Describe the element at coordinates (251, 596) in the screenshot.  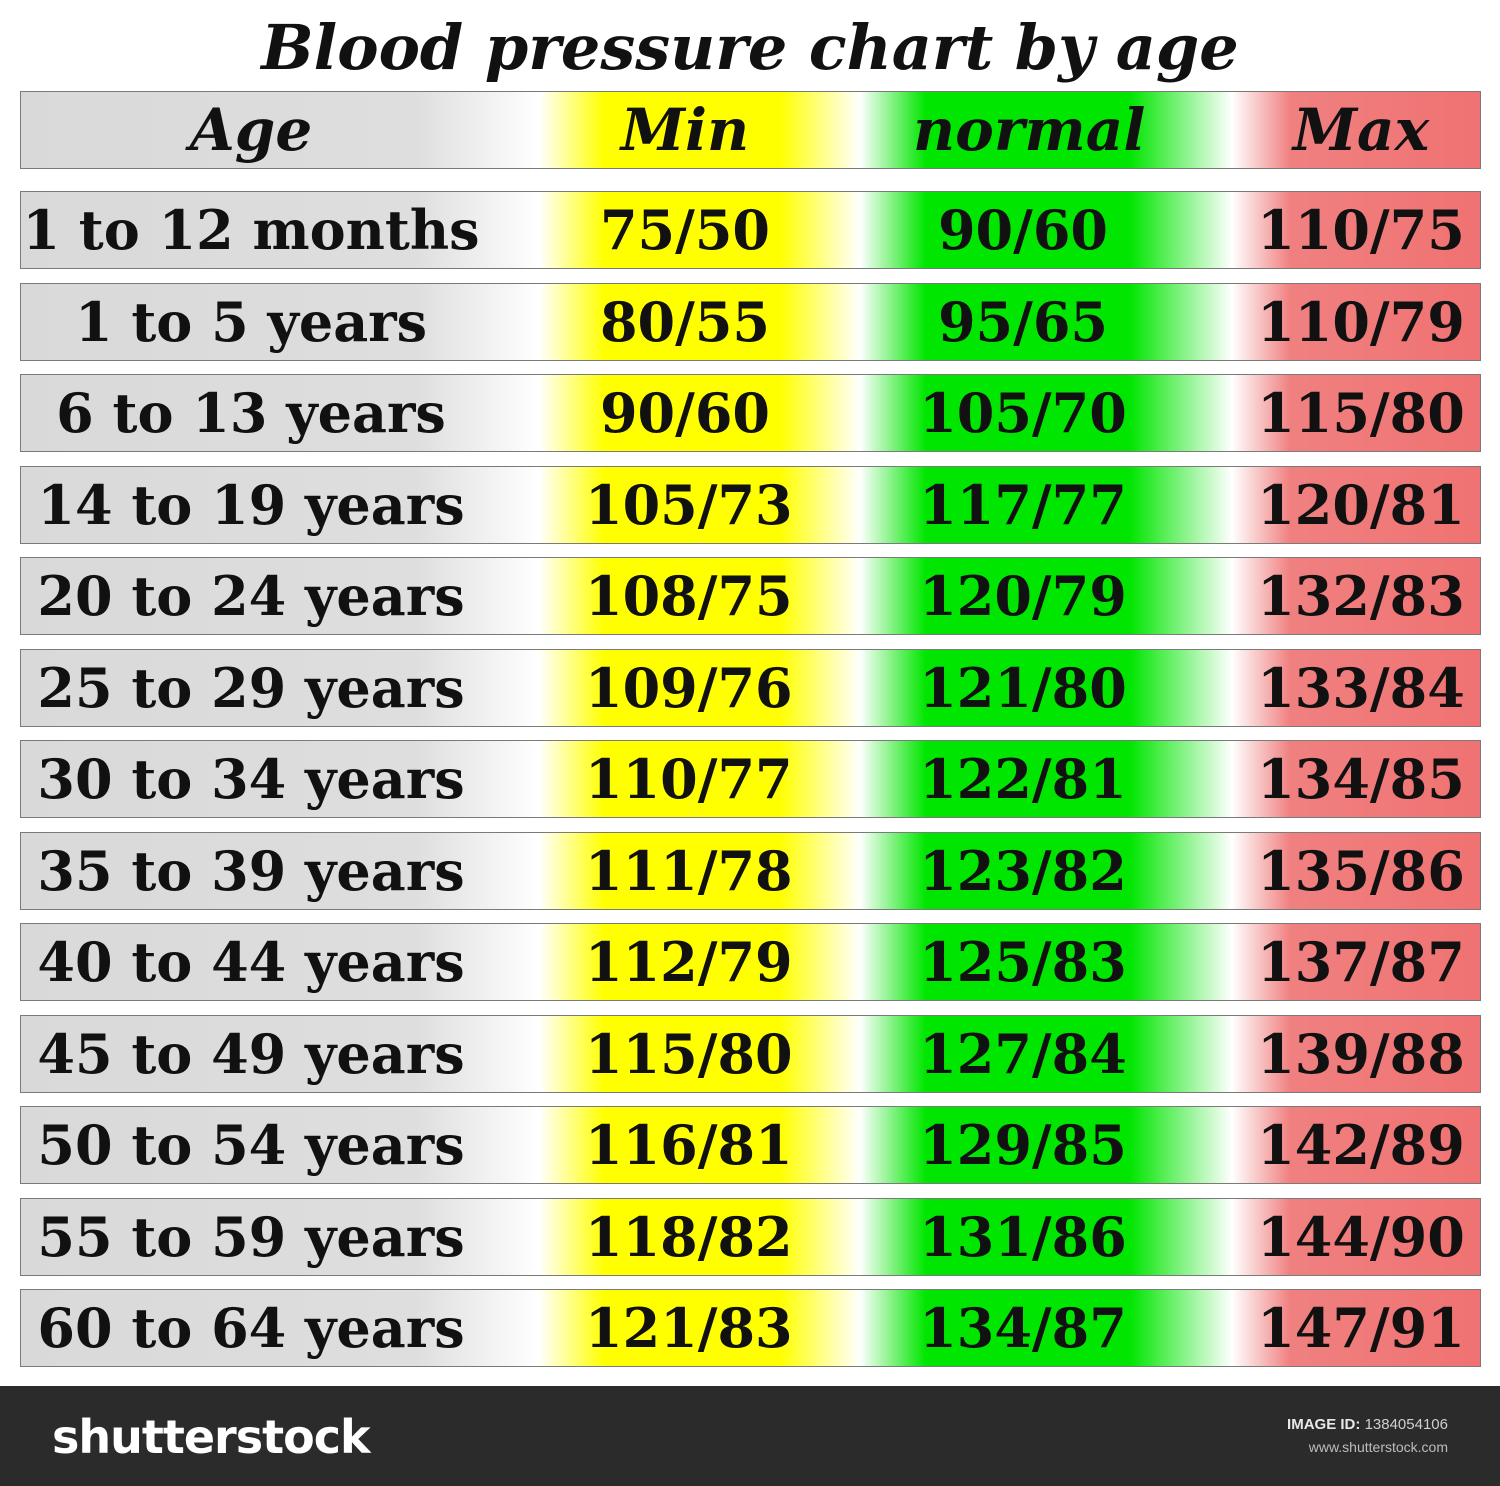
I see `age-cell: 20 to 24 years` at that location.